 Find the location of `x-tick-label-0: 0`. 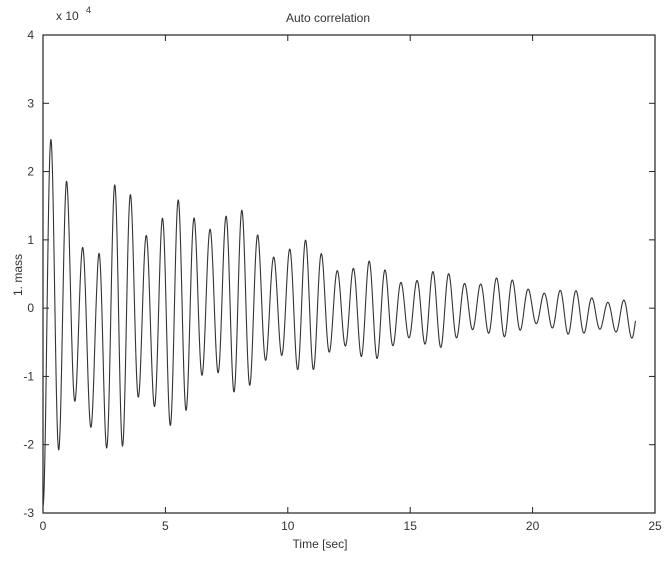

x-tick-label-0: 0 is located at coordinates (43, 526).